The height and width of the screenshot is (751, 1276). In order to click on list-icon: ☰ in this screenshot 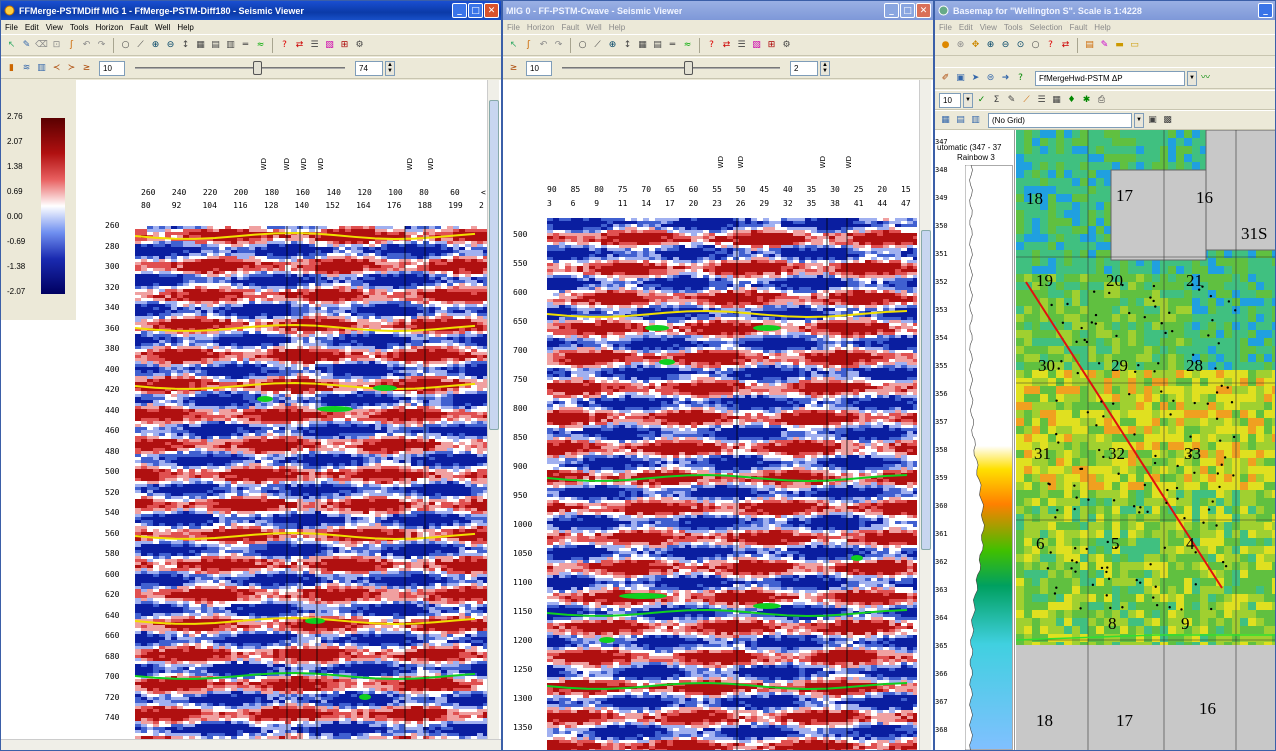, I will do `click(314, 45)`.